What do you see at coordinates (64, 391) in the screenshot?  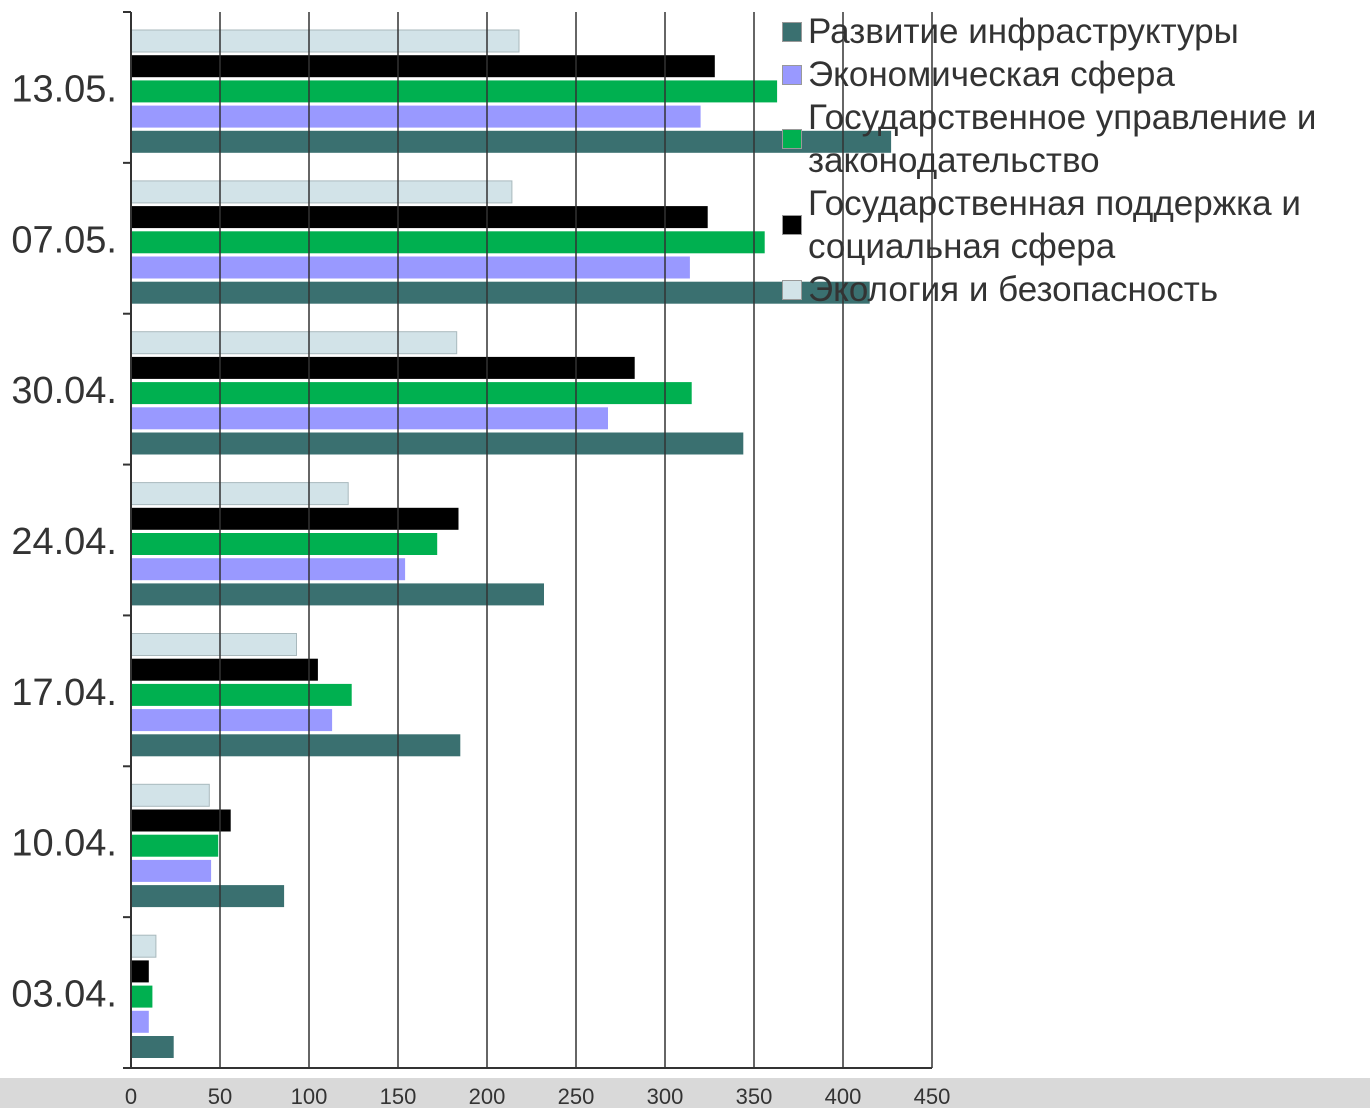 I see `category-label: 30.04.` at bounding box center [64, 391].